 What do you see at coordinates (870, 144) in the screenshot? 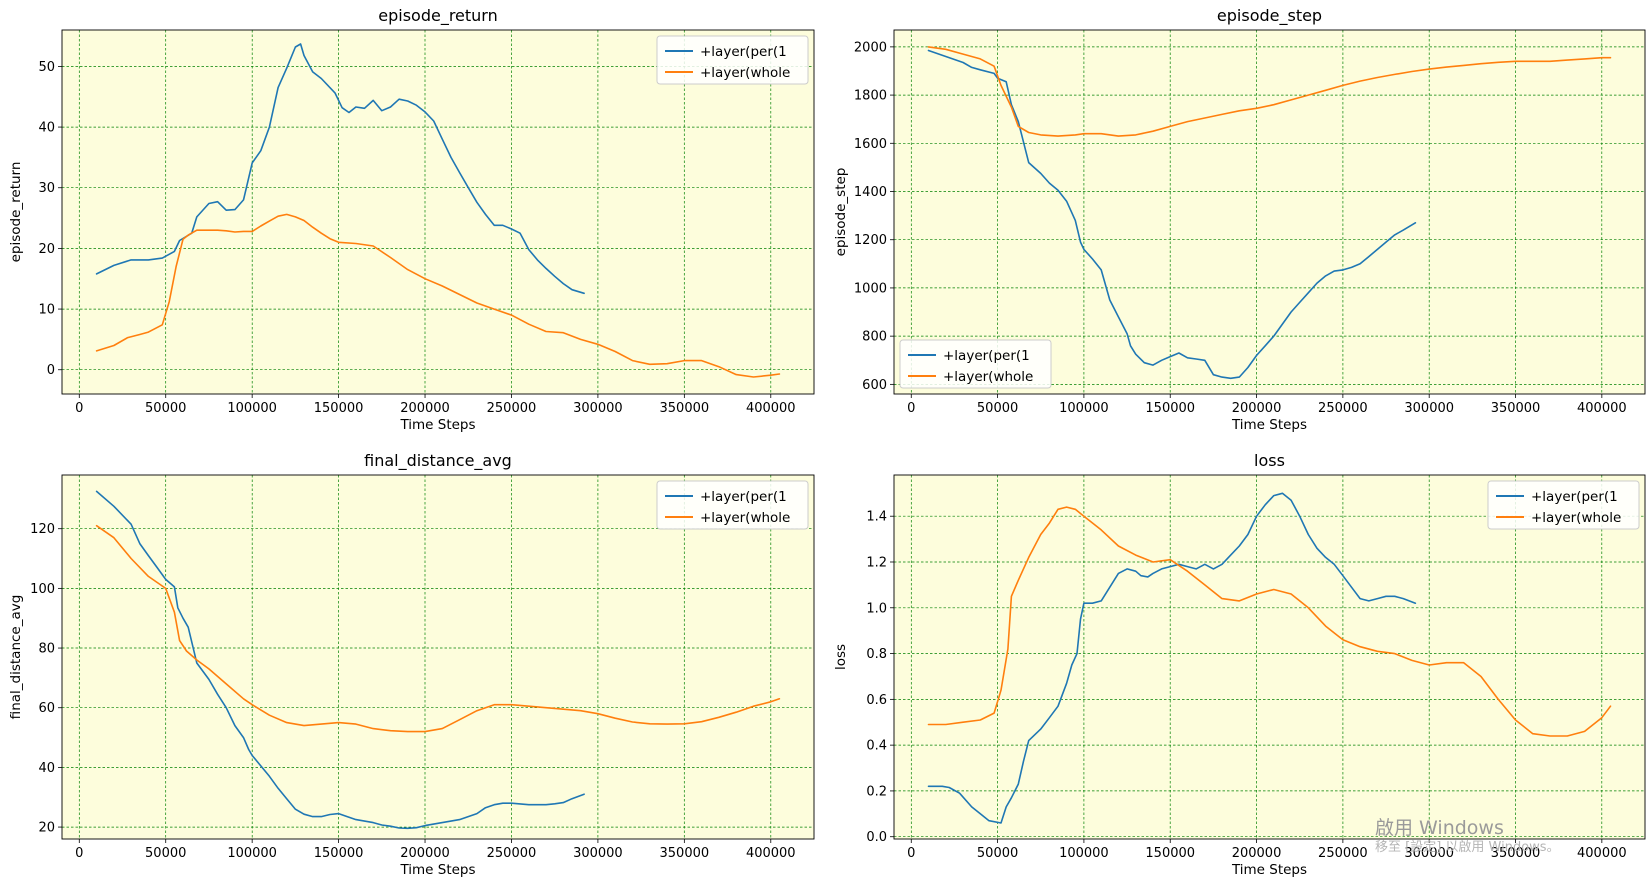
I see `y-tick-label: 1600` at bounding box center [870, 144].